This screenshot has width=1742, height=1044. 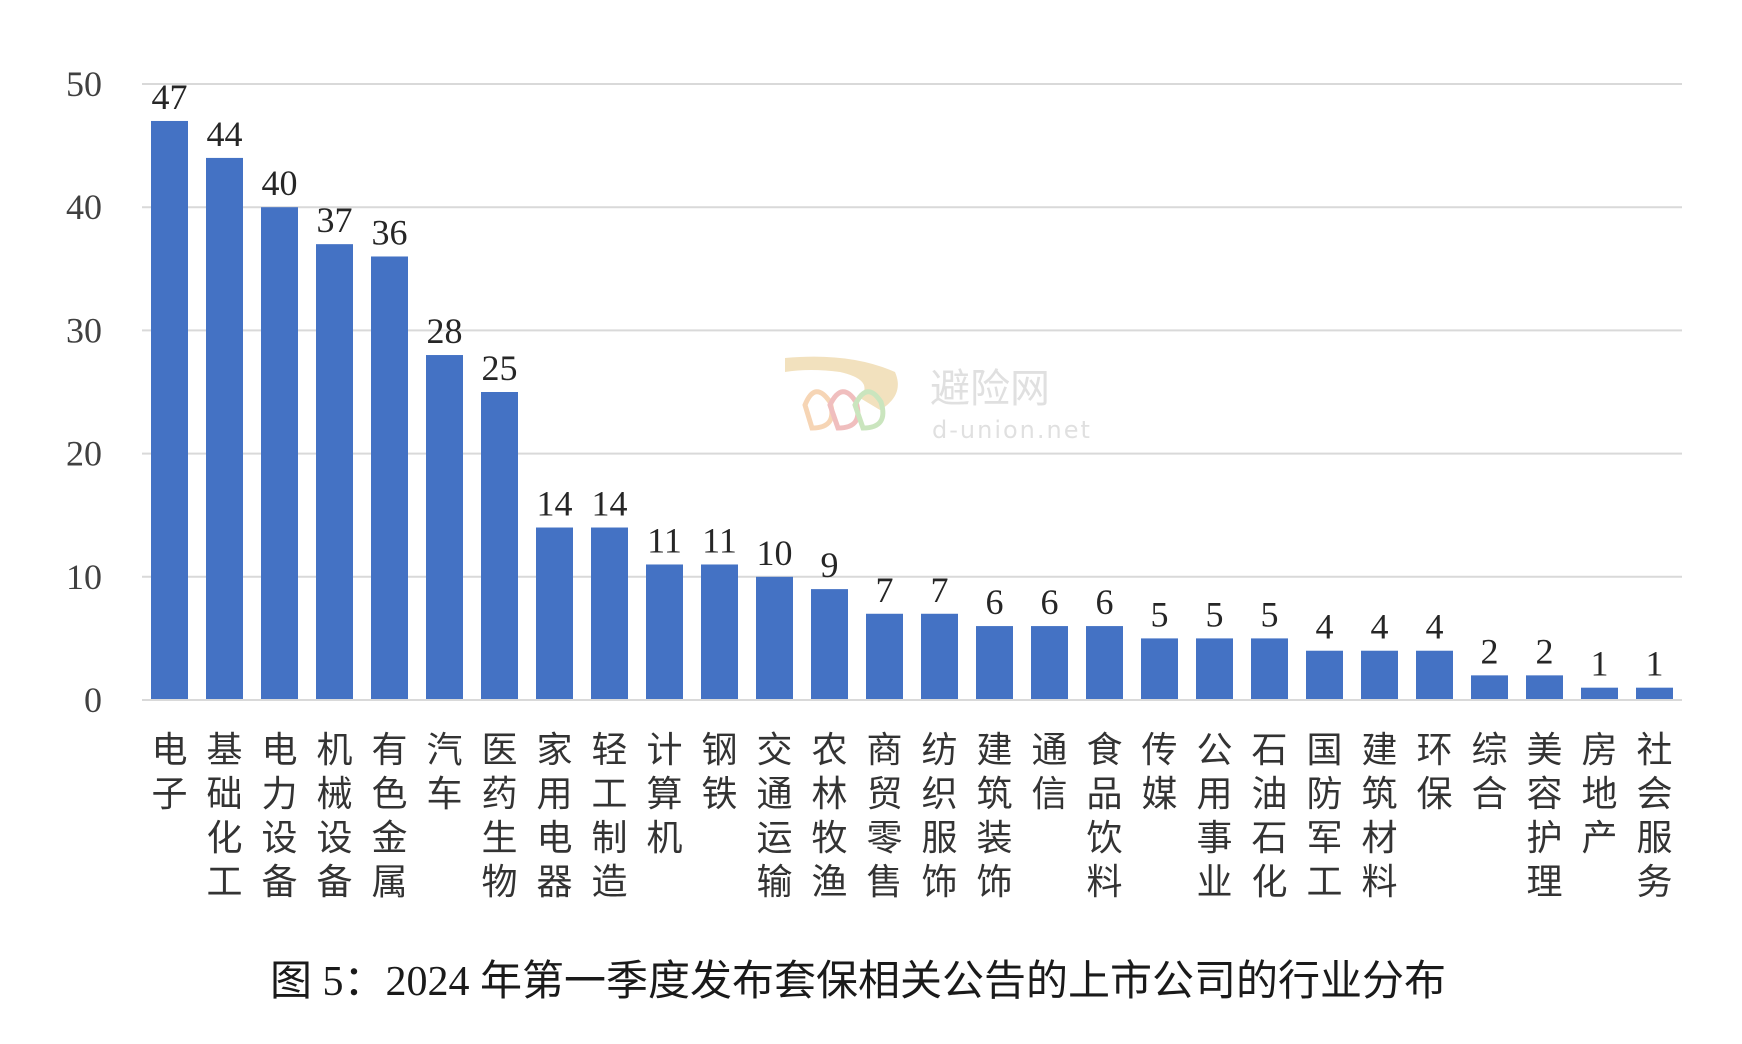 What do you see at coordinates (169, 772) in the screenshot?
I see `category-label: 电子` at bounding box center [169, 772].